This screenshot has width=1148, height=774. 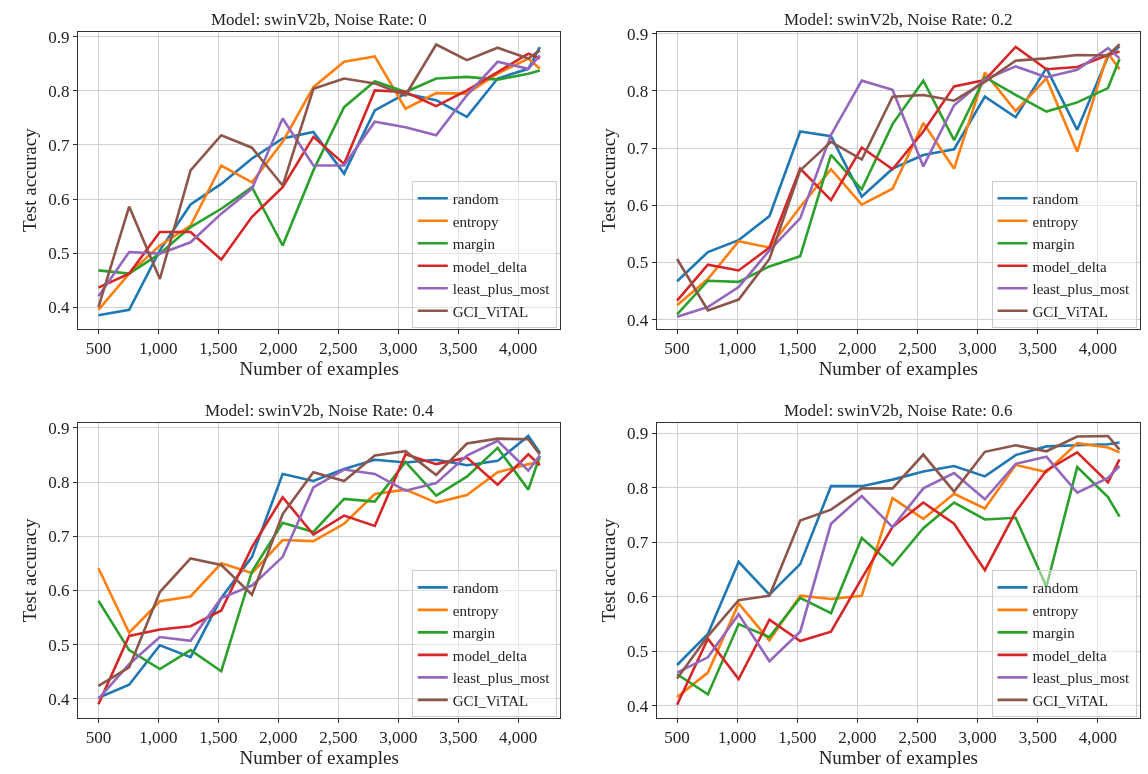 I want to click on chart-title: Model: swinV2b, Noise Rate: 0.4, so click(x=320, y=410).